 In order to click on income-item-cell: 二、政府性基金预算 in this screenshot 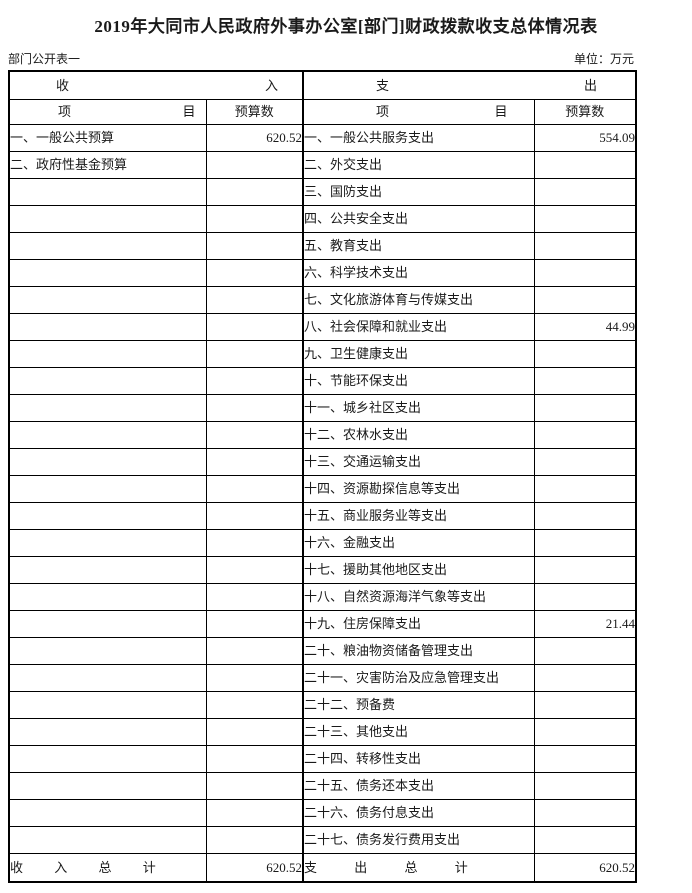, I will do `click(107, 165)`.